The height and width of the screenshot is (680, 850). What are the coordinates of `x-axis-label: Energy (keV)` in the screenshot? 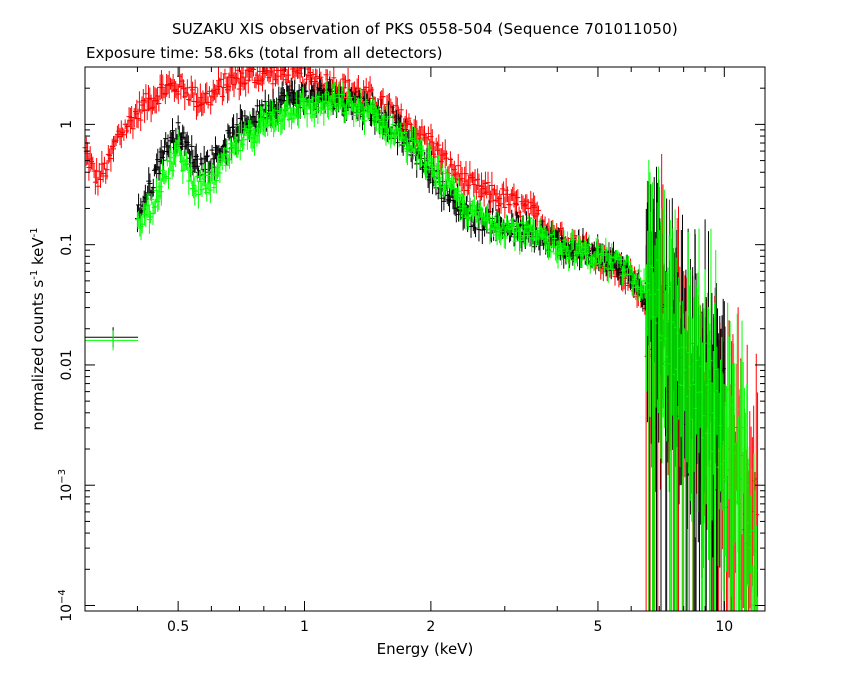 It's located at (425, 649).